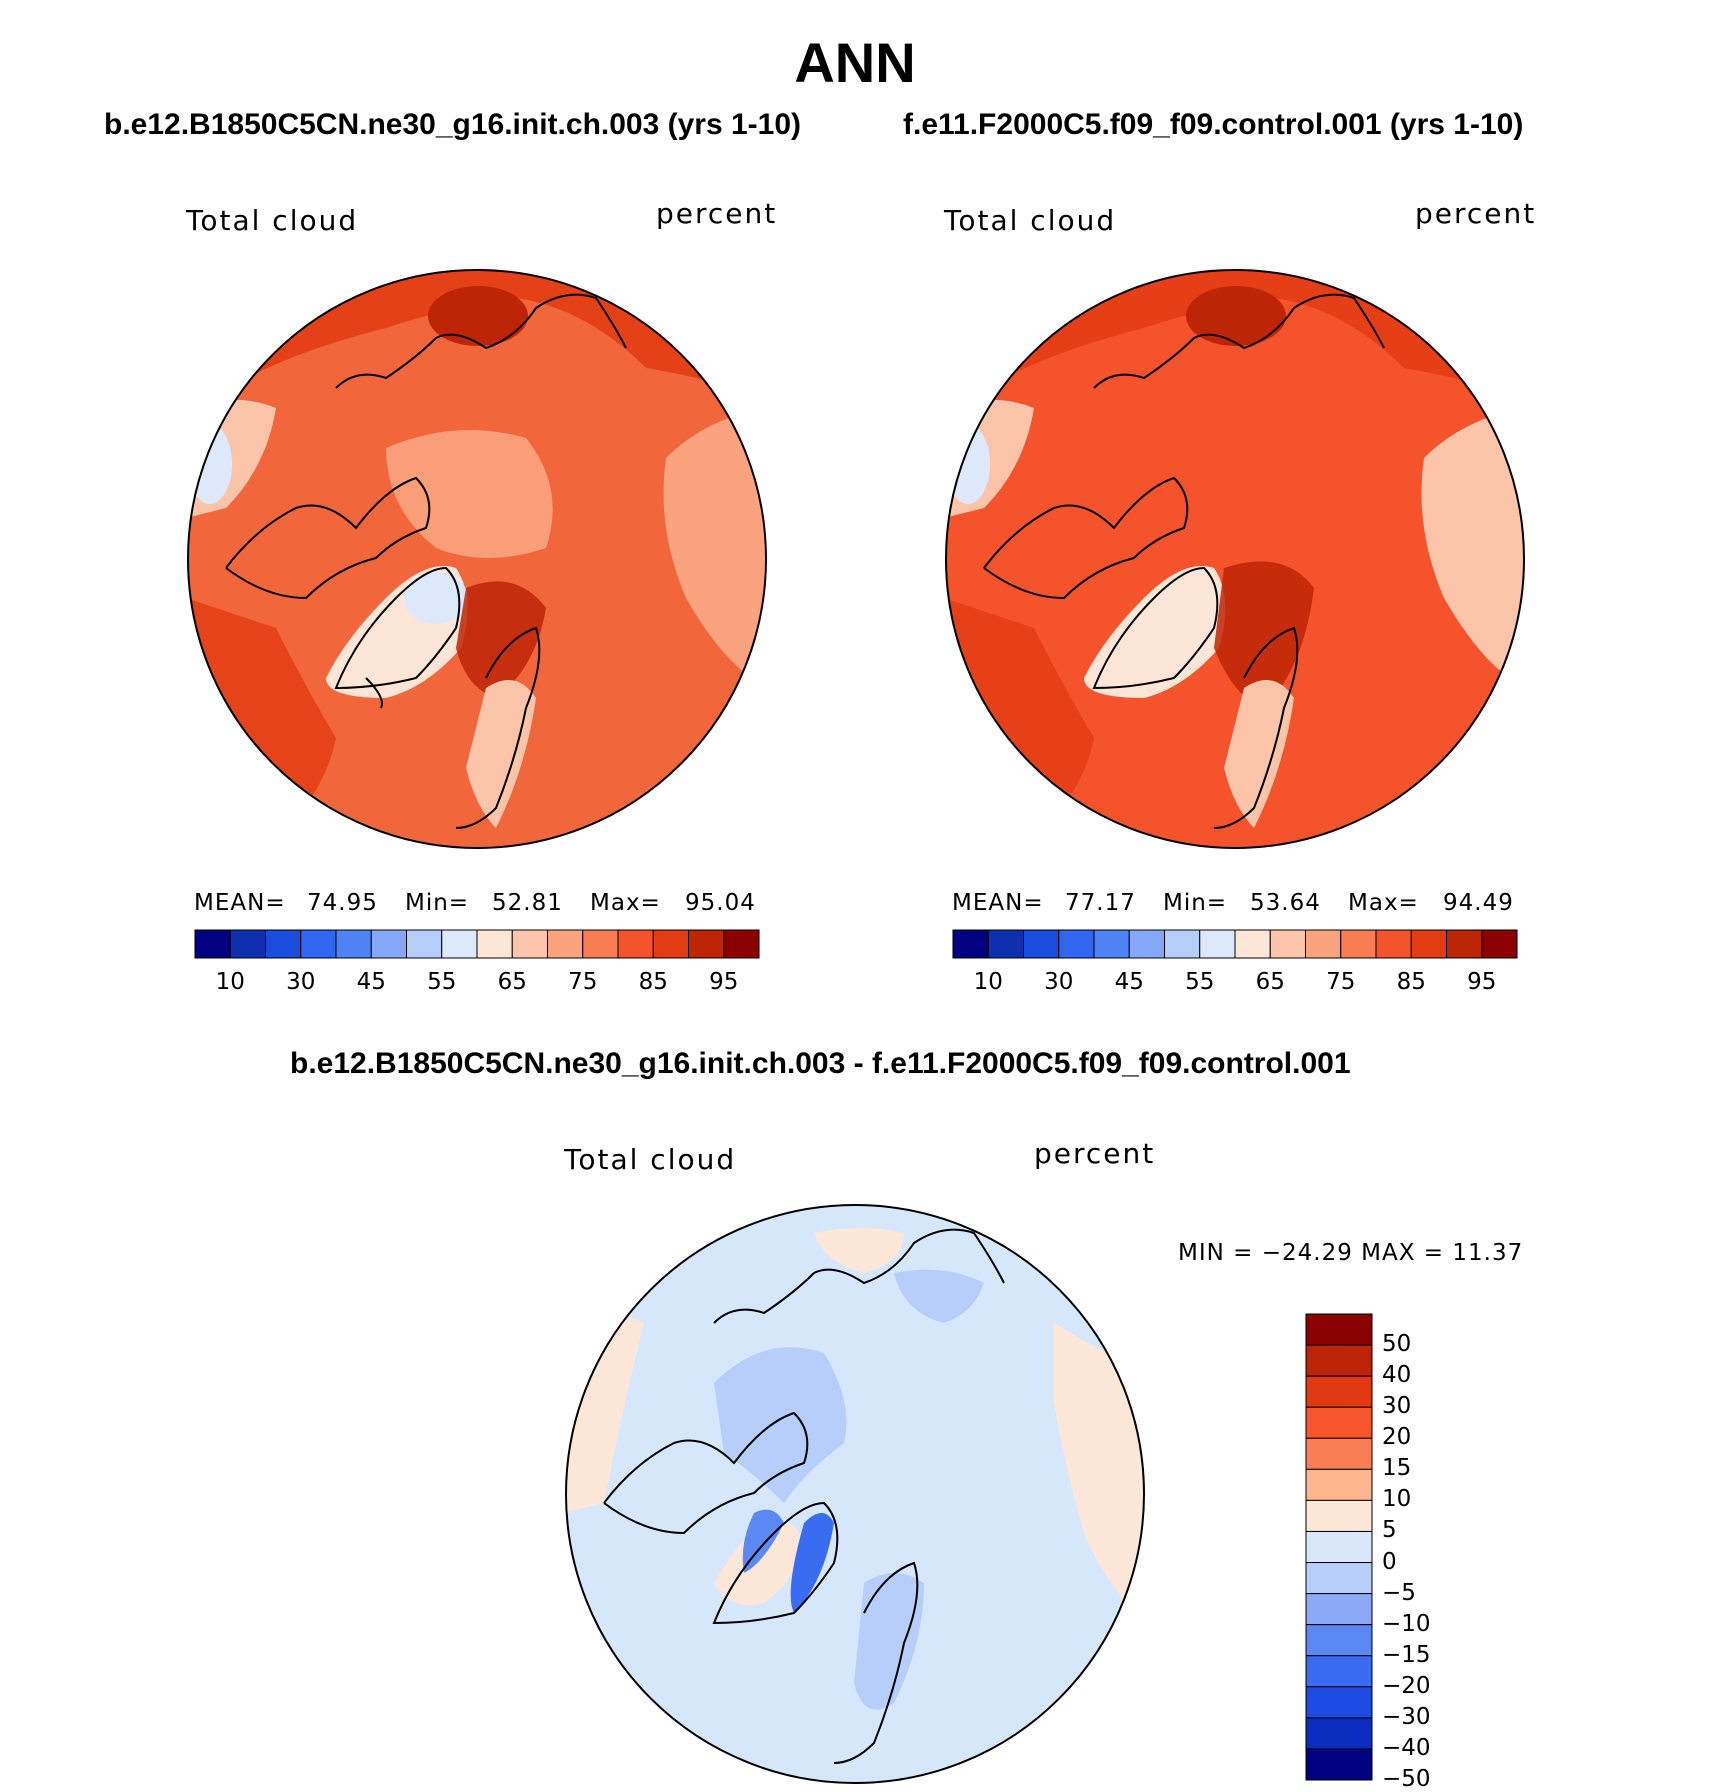 The width and height of the screenshot is (1710, 1792). What do you see at coordinates (812, 1563) in the screenshot?
I see `diff-map-field-min` at bounding box center [812, 1563].